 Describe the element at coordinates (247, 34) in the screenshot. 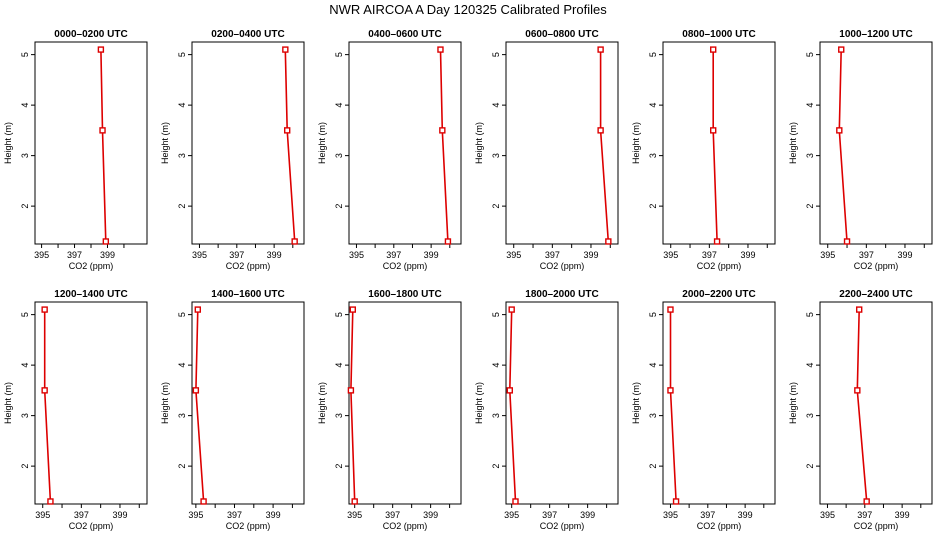

I see `panel-title: 0200–0400 UTC` at that location.